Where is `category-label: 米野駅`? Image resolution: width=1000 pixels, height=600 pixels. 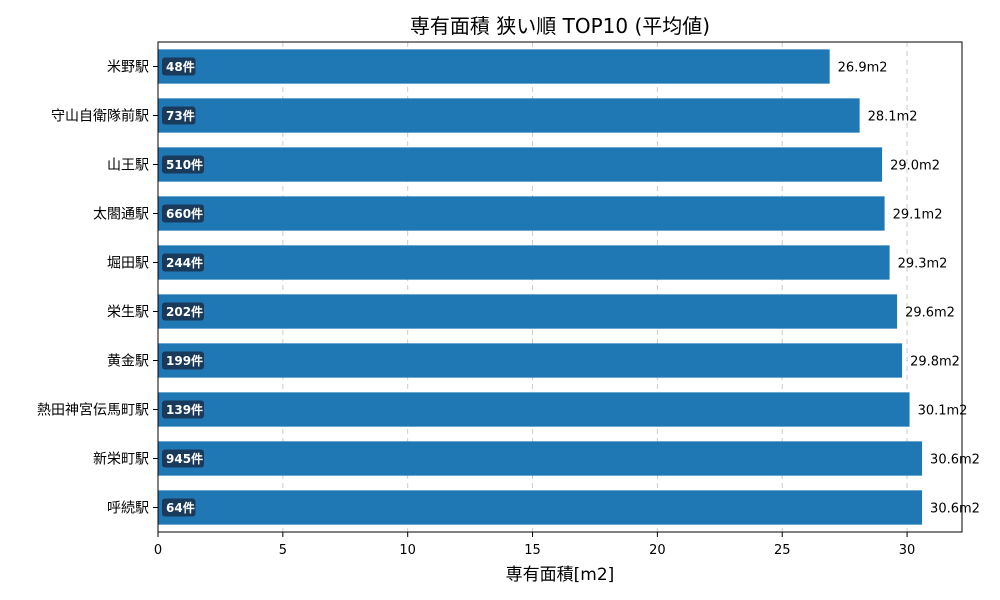 category-label: 米野駅 is located at coordinates (128, 68).